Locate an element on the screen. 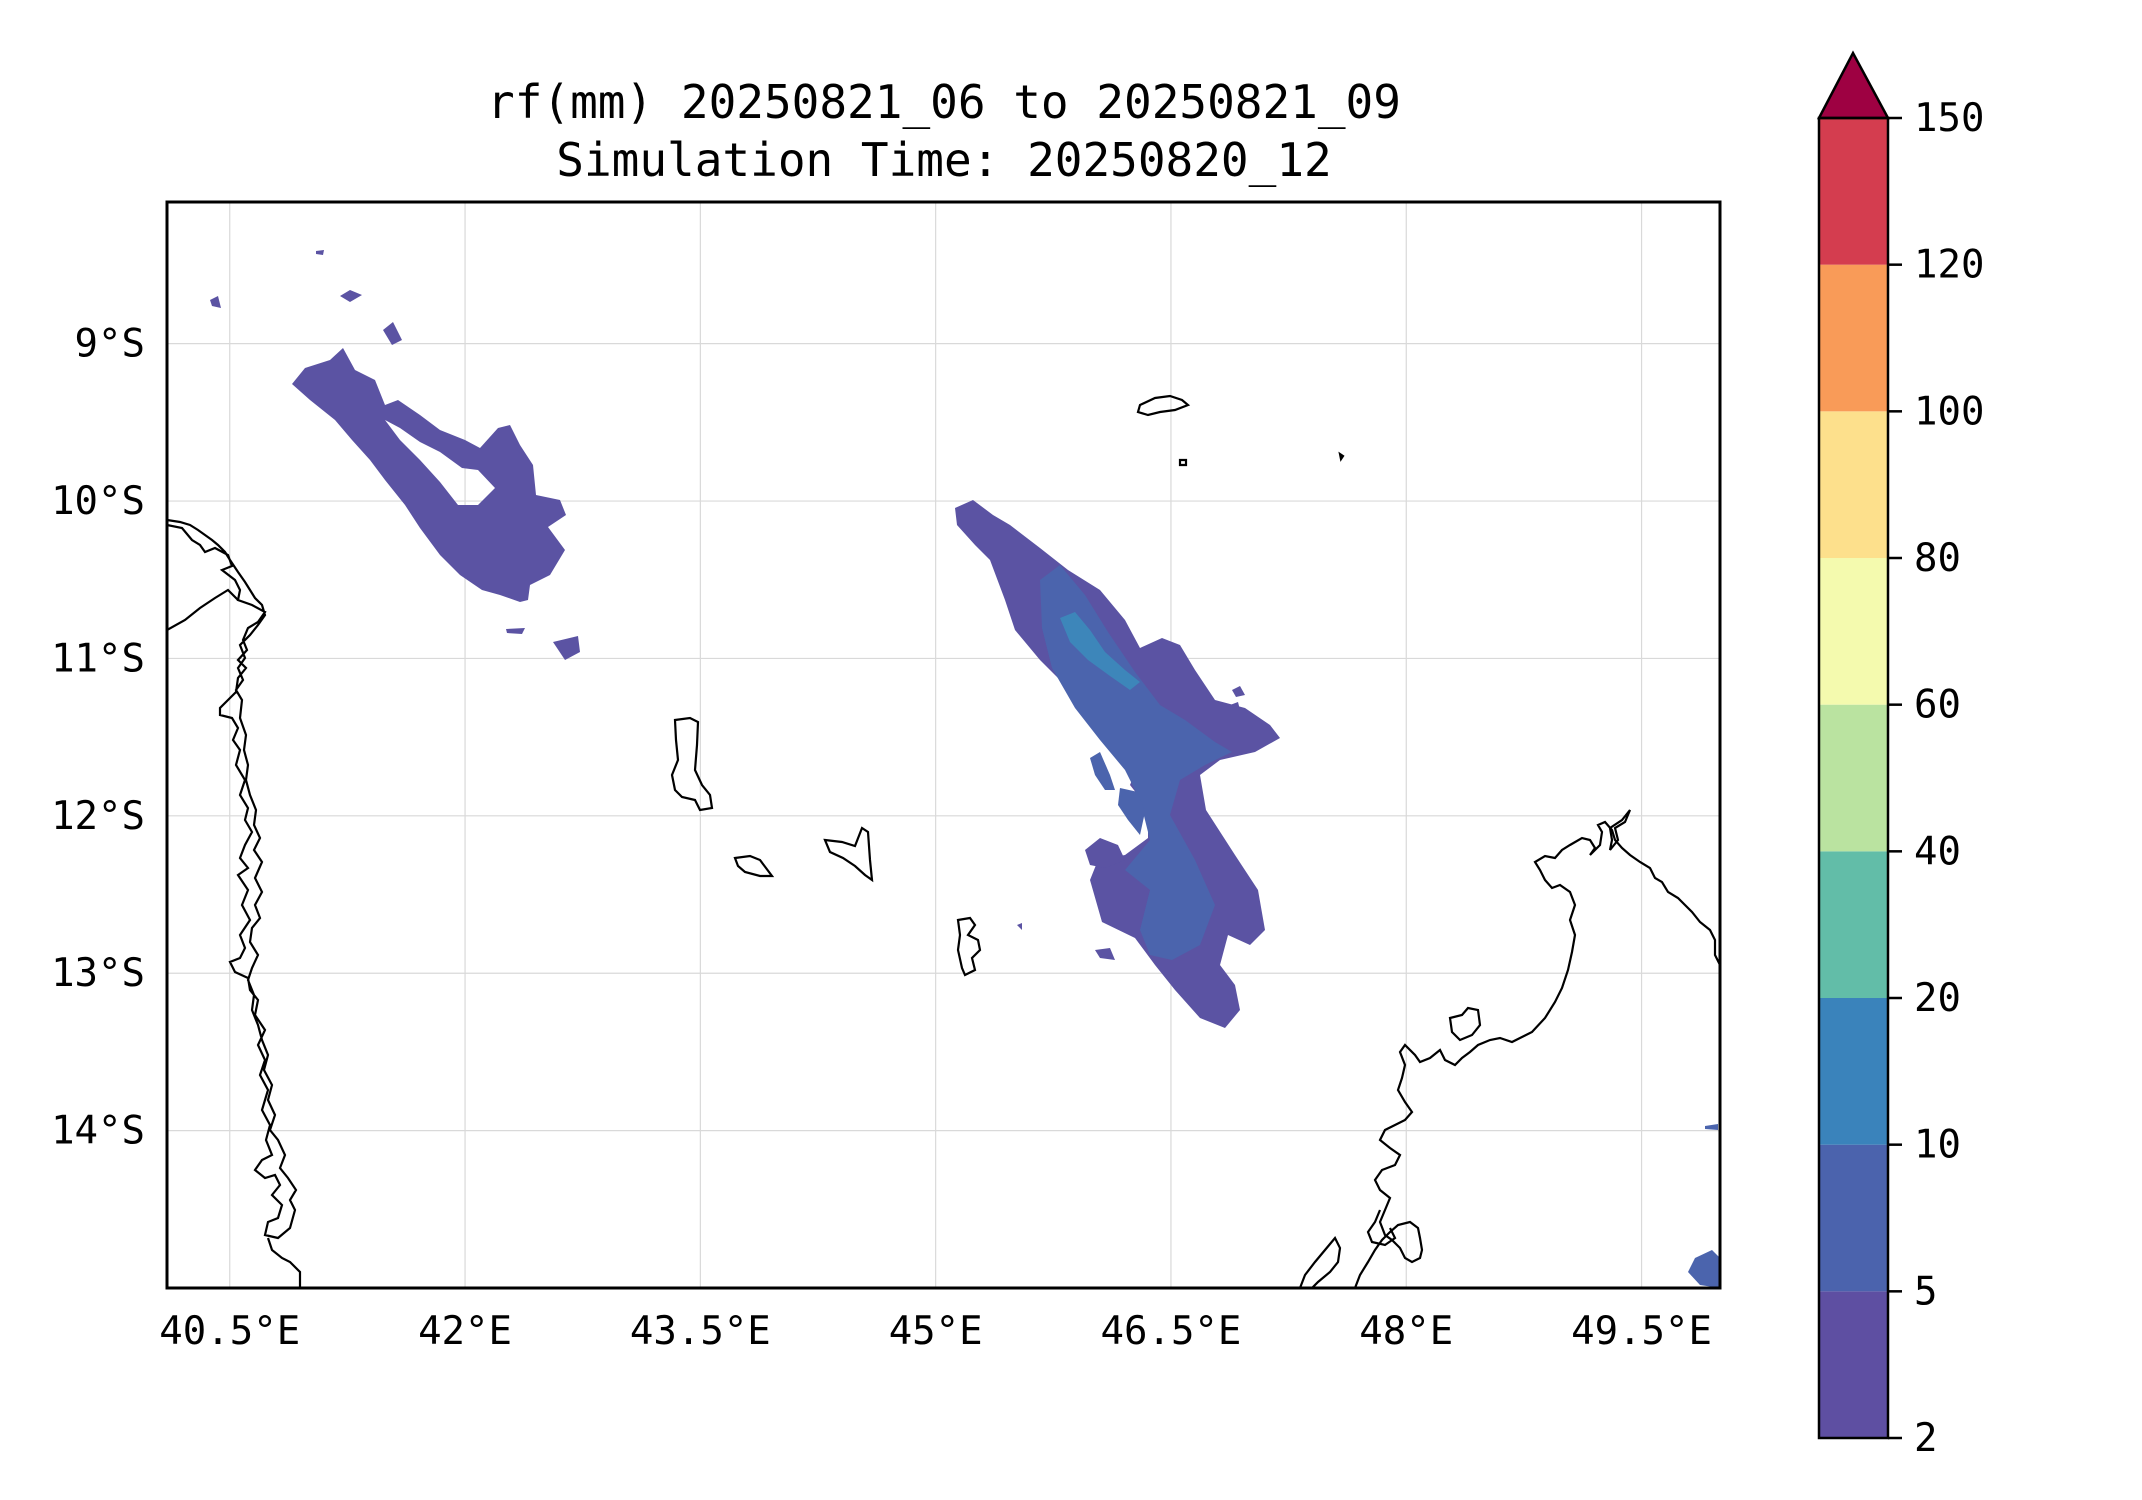  rain-band-central-heavy is located at coordinates (1100, 651).